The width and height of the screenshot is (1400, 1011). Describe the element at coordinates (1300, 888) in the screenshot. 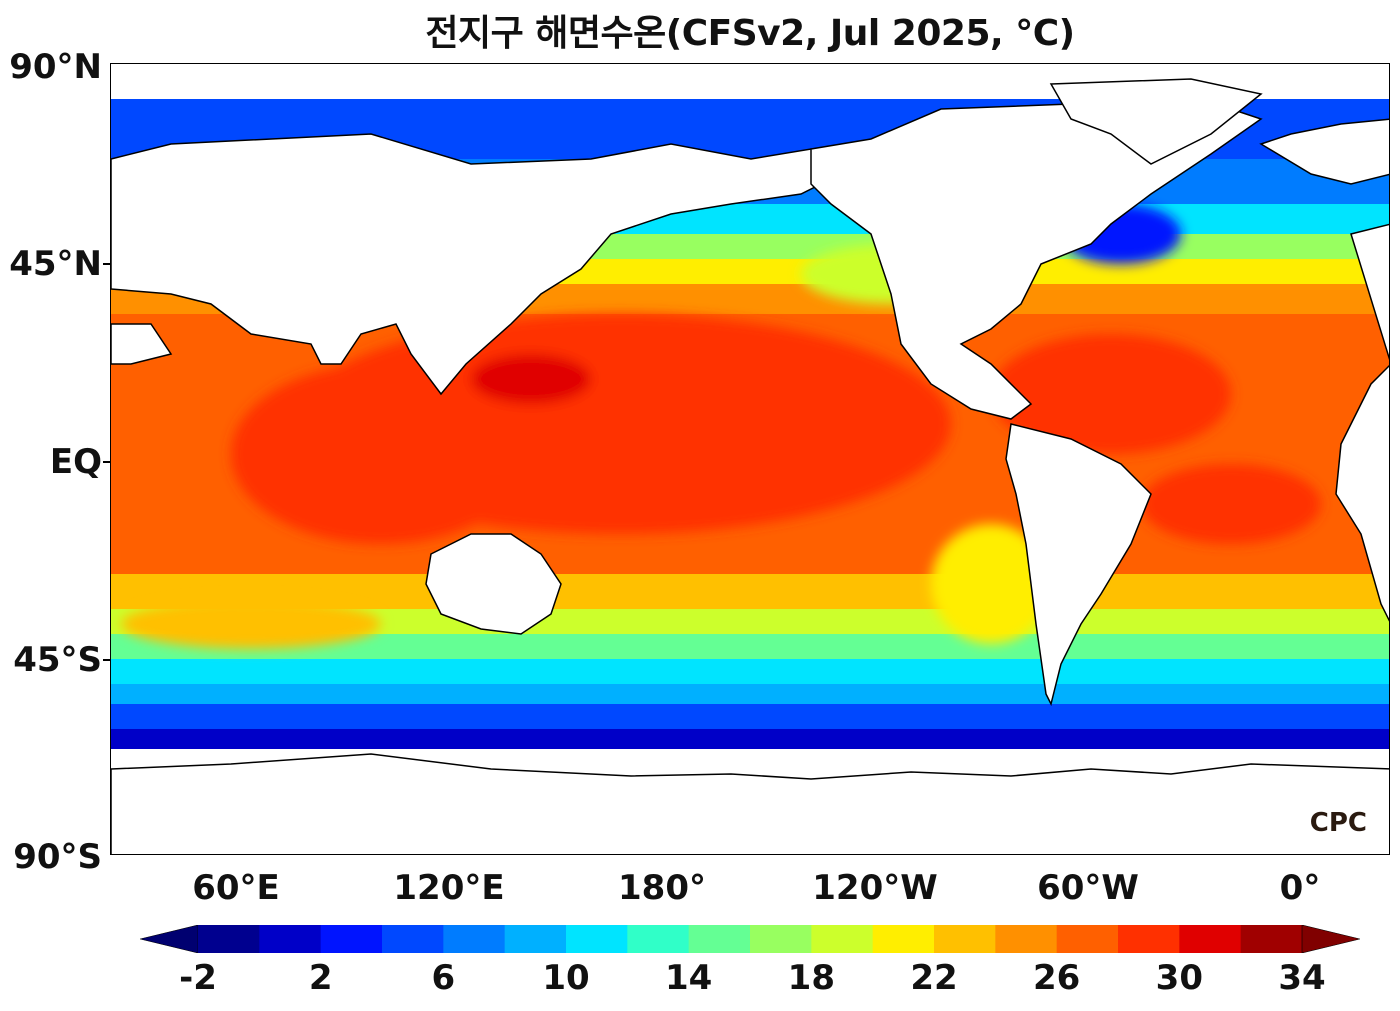

I see `lon-label-0: 0°` at that location.